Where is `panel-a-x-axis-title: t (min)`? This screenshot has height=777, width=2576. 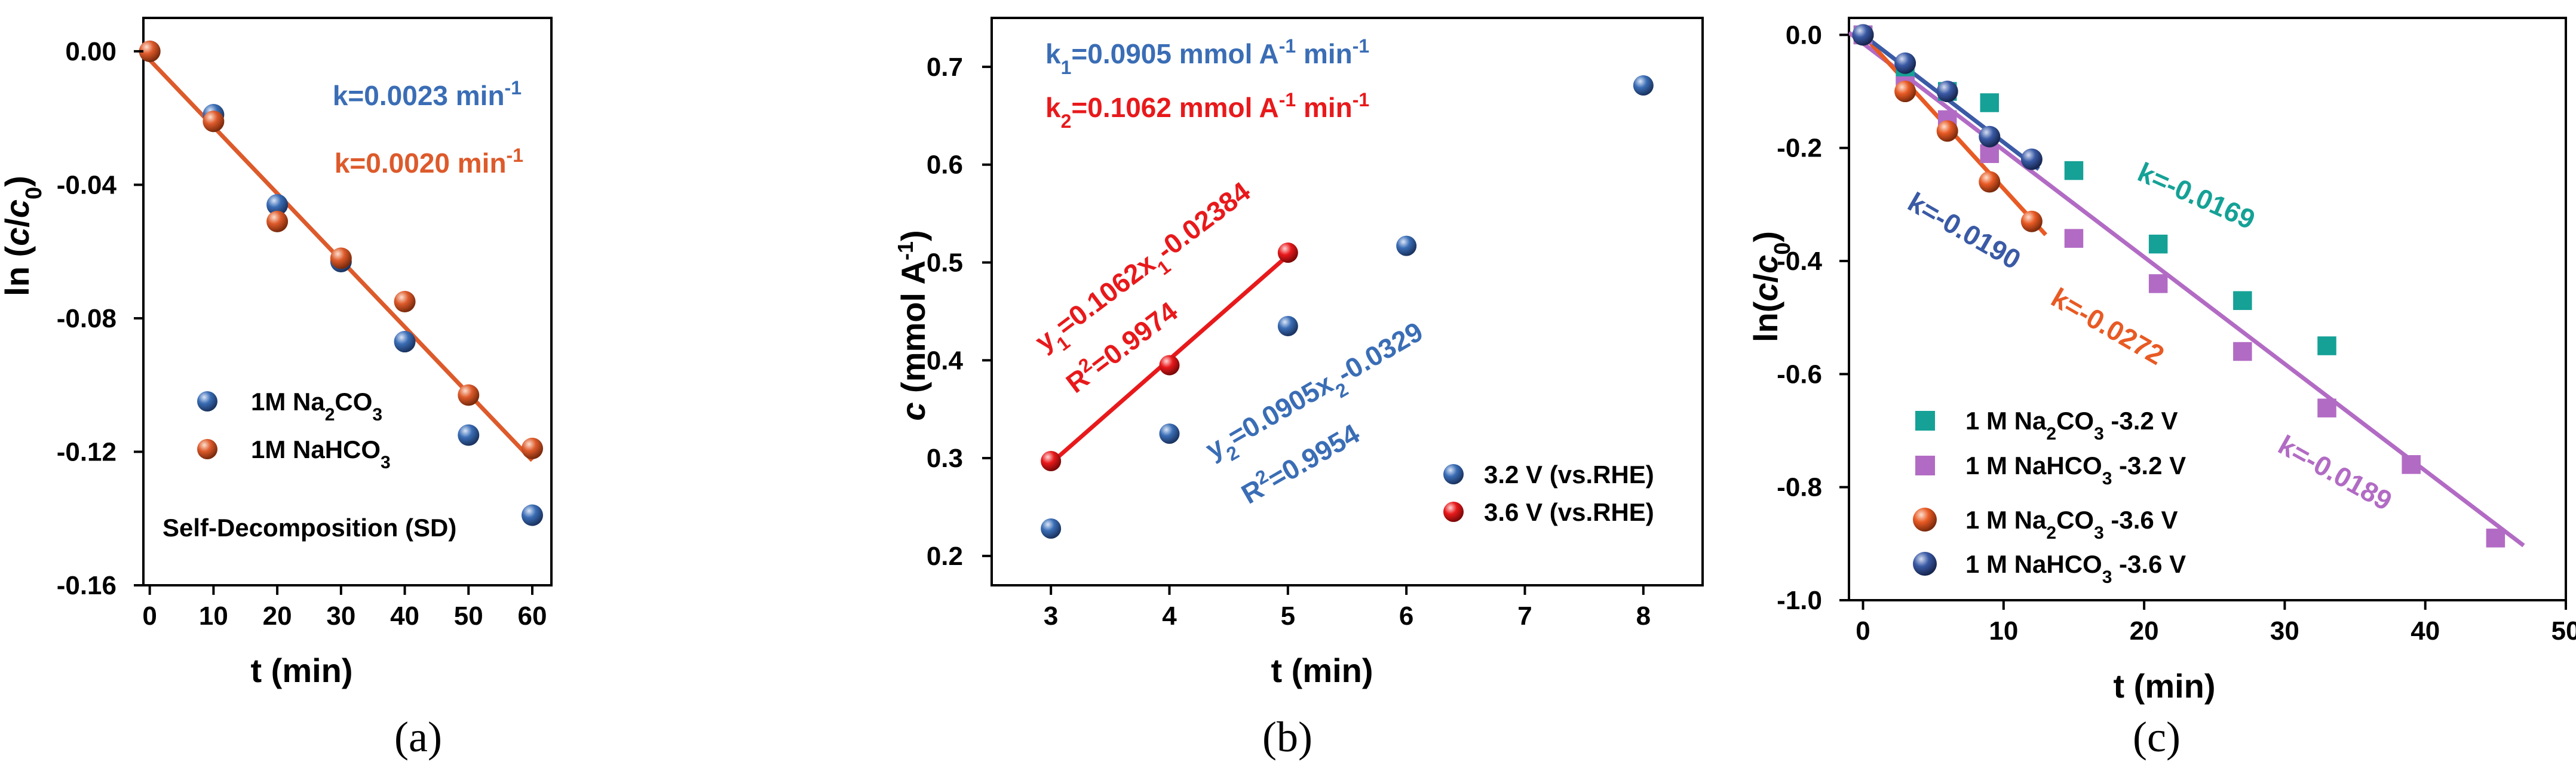 panel-a-x-axis-title: t (min) is located at coordinates (301, 671).